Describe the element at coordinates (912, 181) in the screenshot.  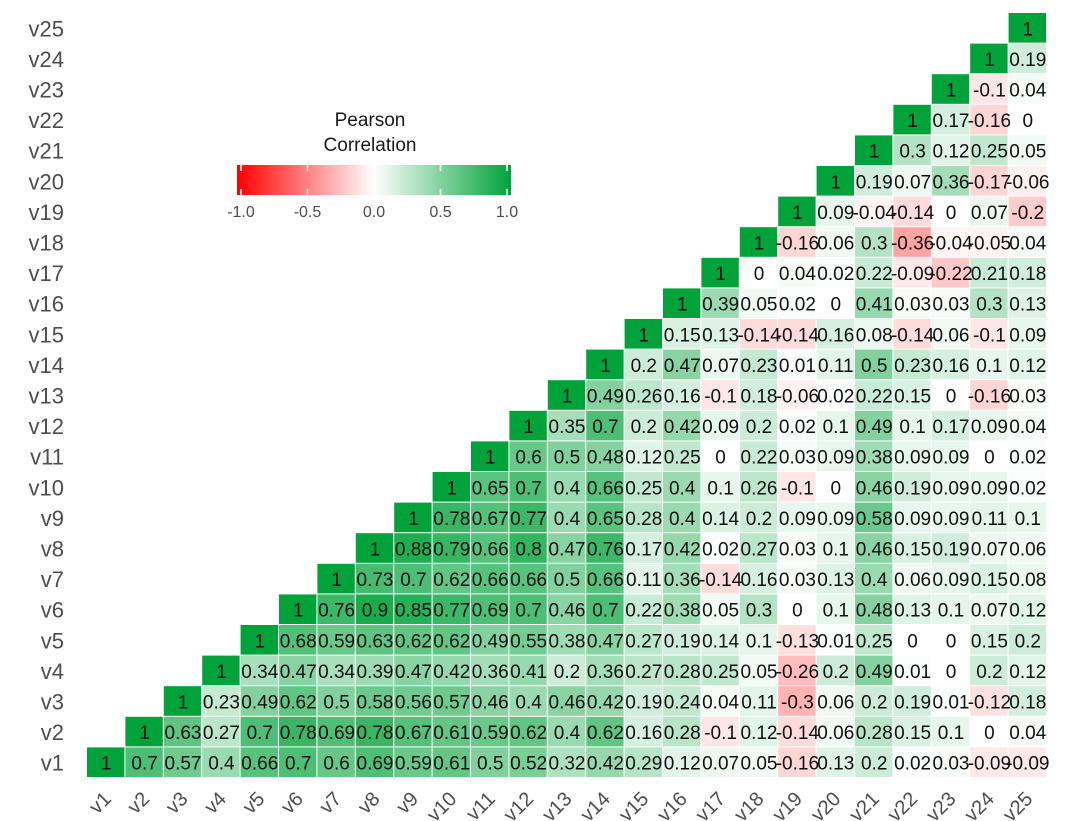
I see `heatmap-cell-v20-v22` at that location.